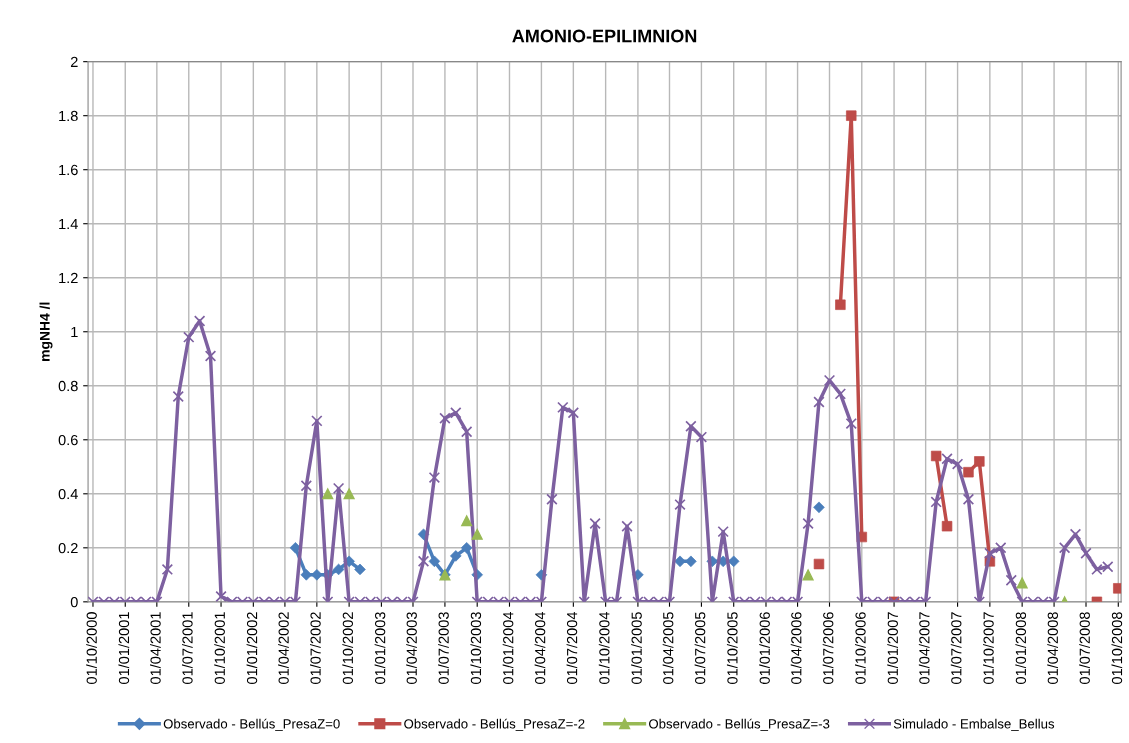  Describe the element at coordinates (68, 116) in the screenshot. I see `y-tick-label: 1.8` at that location.